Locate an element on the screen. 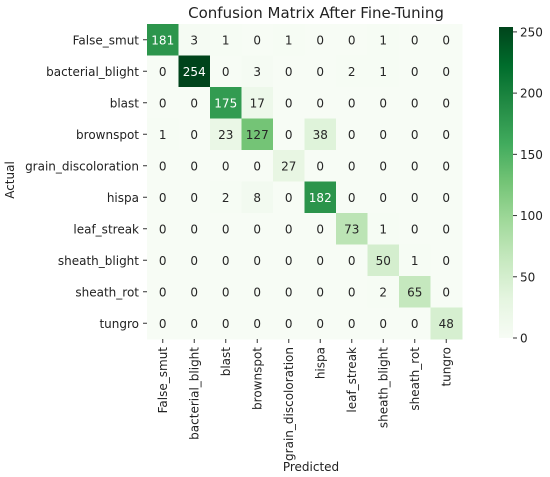 Image resolution: width=550 pixels, height=477 pixels. row-tick-label: False_smut is located at coordinates (106, 40).